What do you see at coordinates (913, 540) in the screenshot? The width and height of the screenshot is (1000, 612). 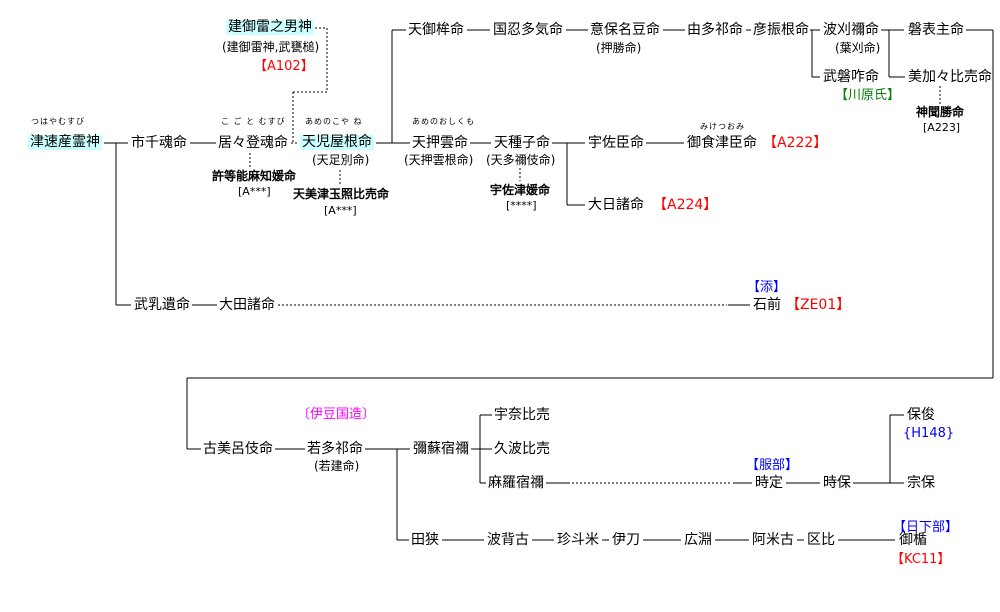 I see `node-mitate: 御楯` at bounding box center [913, 540].